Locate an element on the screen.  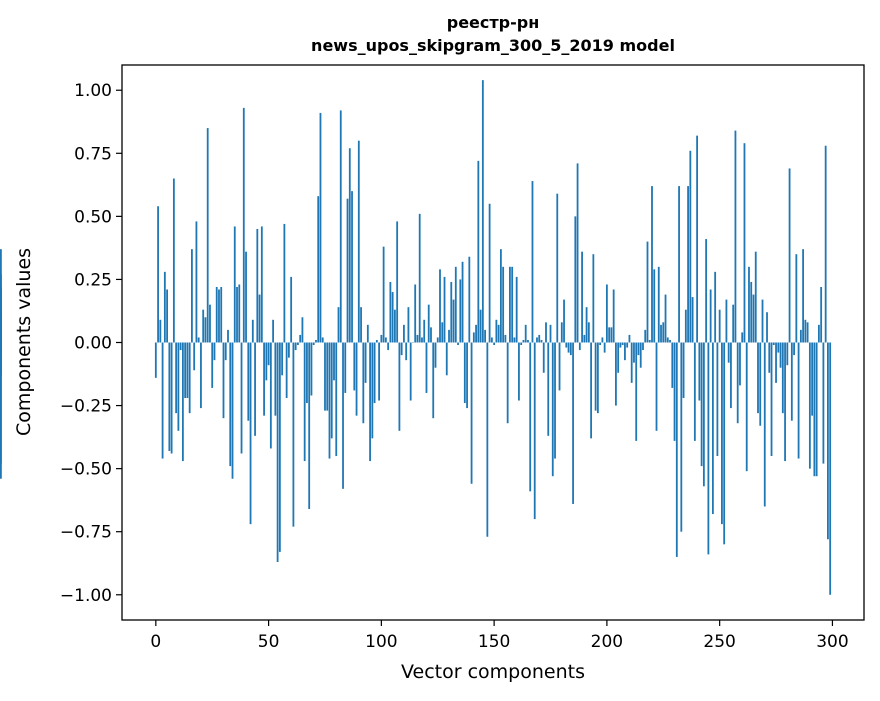
y-axis-label: Components values is located at coordinates (24, 342).